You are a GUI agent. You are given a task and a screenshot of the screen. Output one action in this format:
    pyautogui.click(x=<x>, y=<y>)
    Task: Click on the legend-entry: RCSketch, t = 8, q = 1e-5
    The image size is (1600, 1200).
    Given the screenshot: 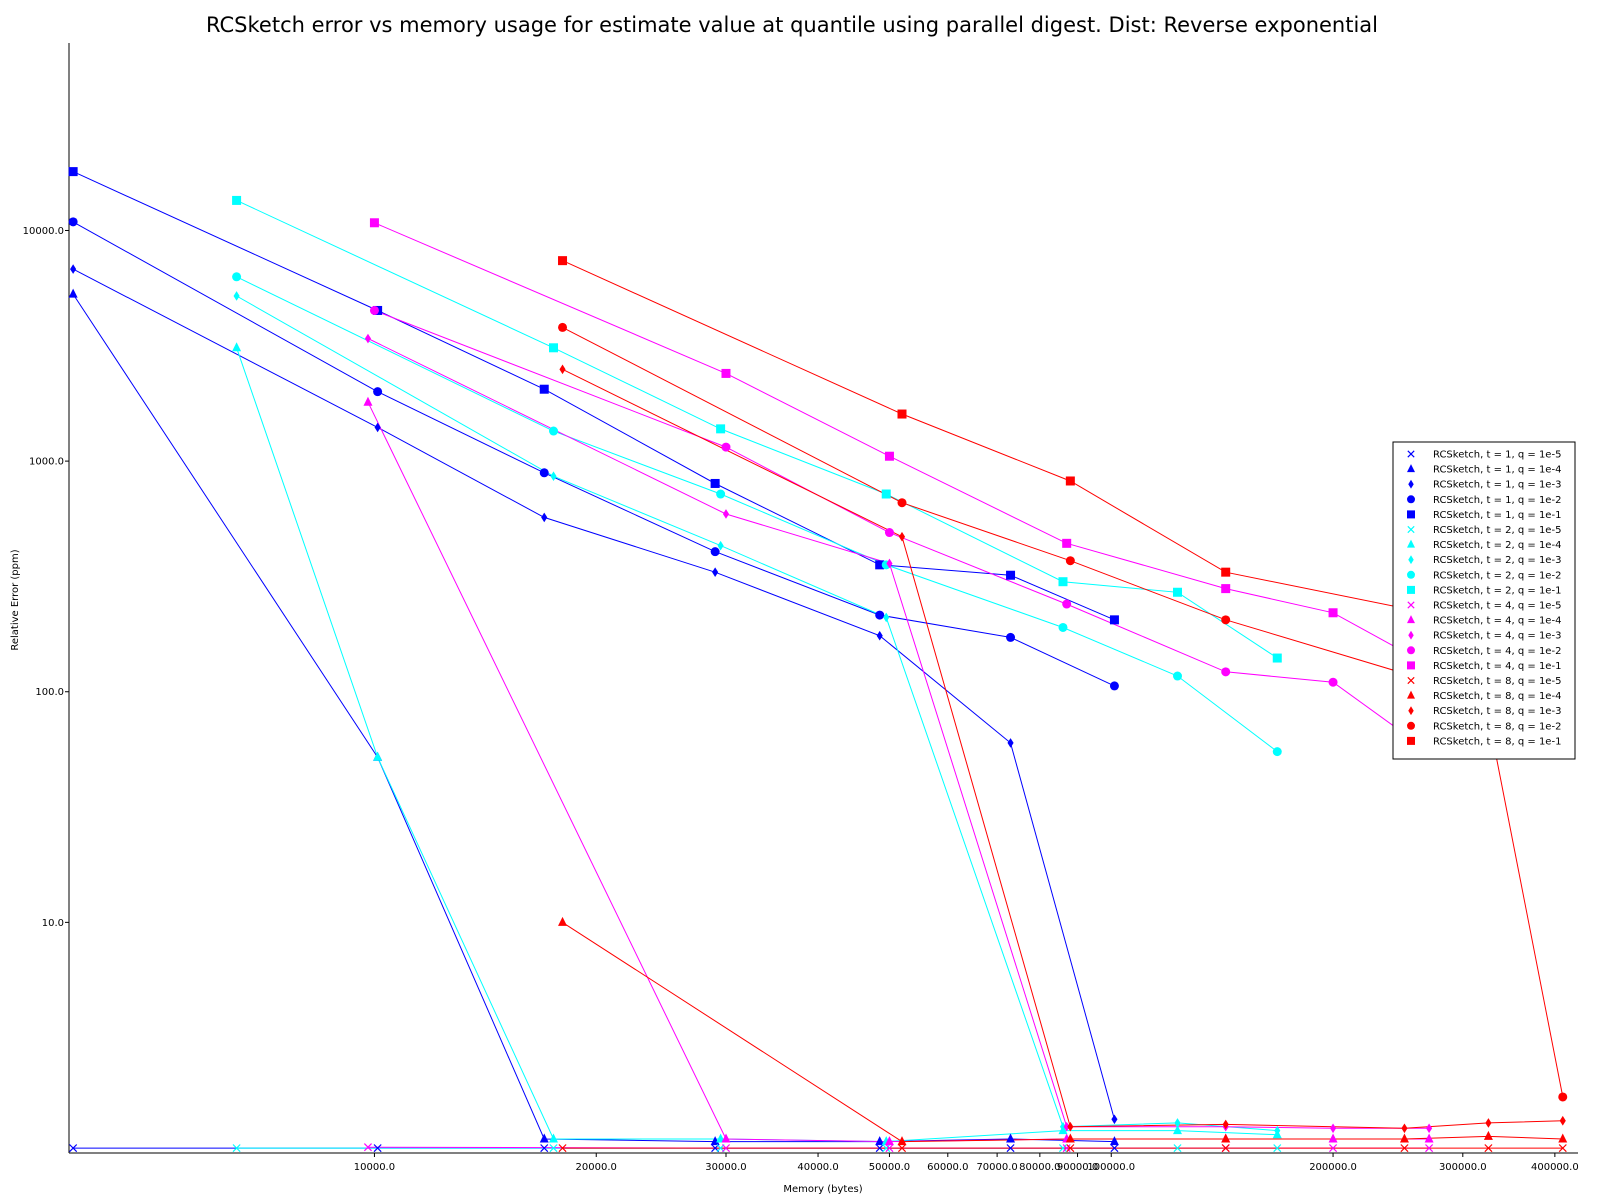 What is the action you would take?
    pyautogui.click(x=1497, y=681)
    